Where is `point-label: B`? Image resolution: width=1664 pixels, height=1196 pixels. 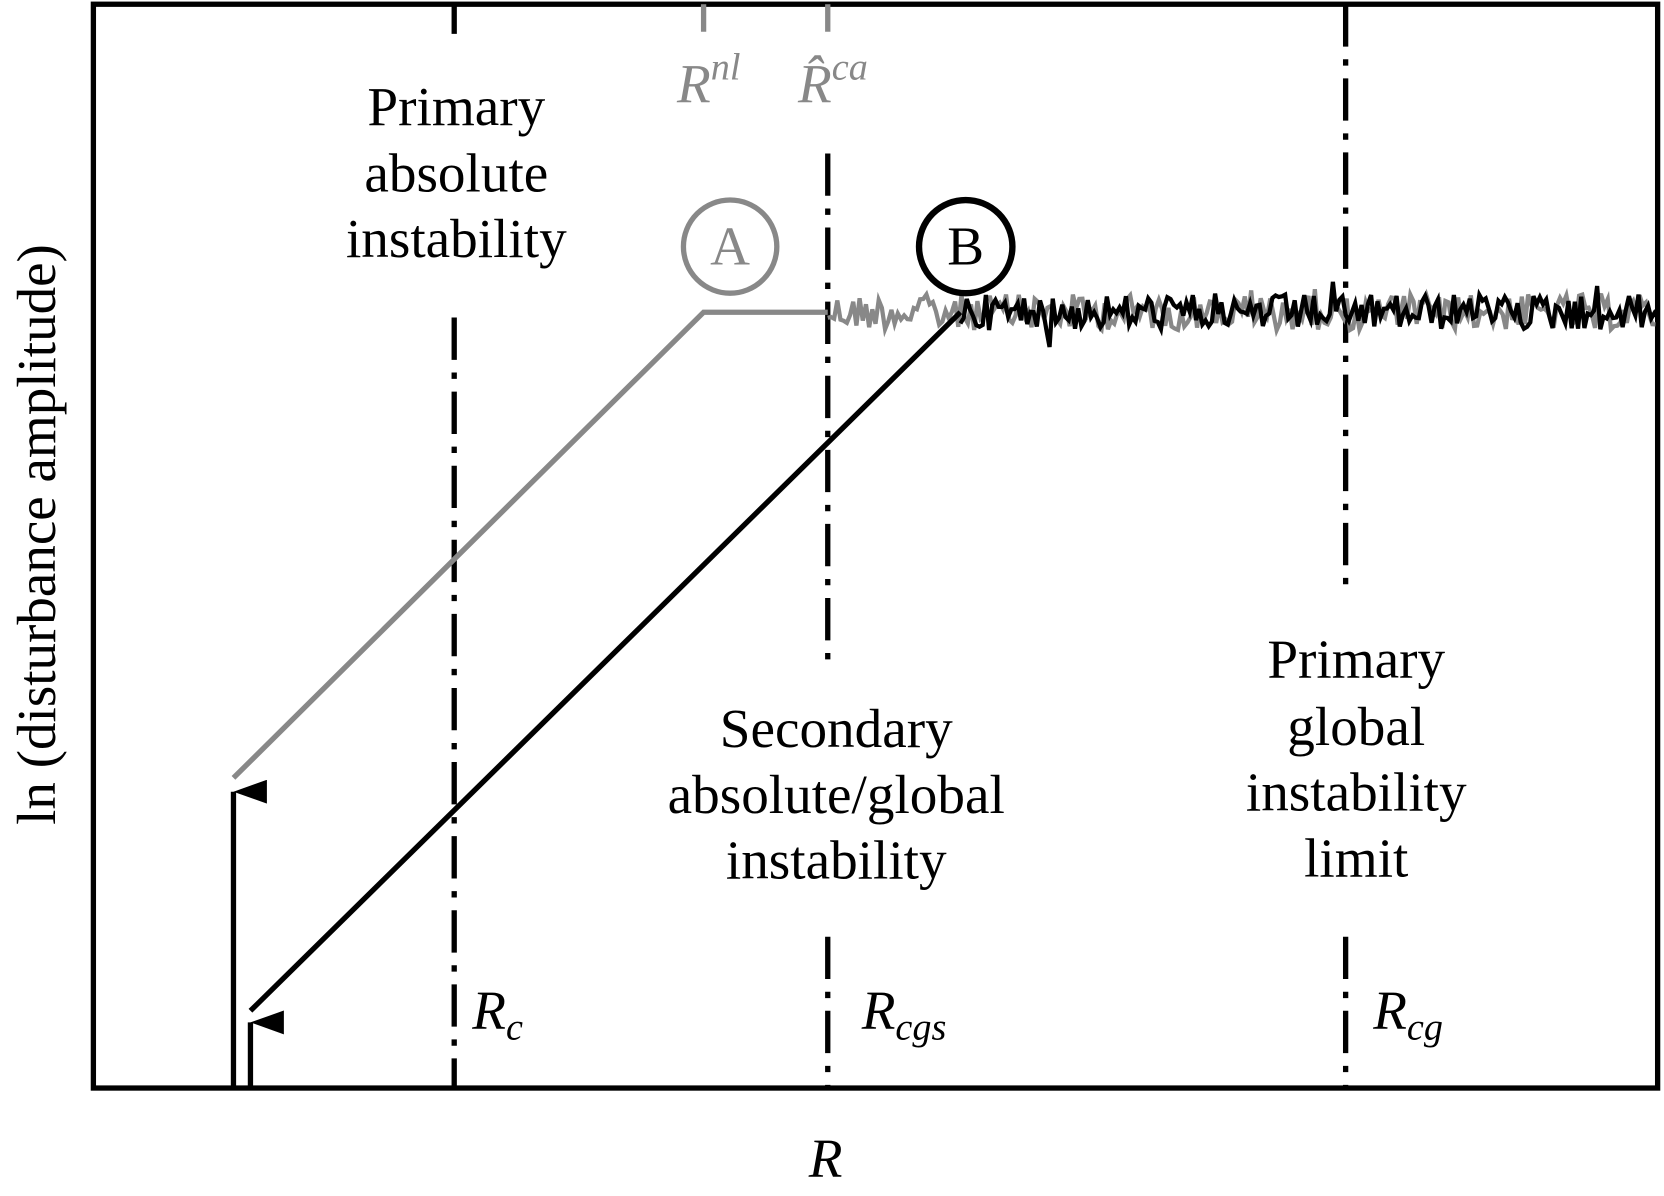 point-label: B is located at coordinates (965, 246).